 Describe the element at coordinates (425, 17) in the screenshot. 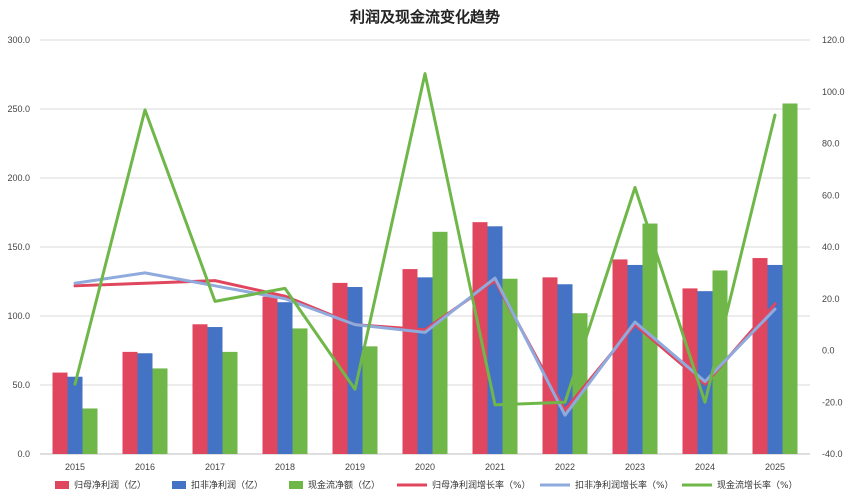

I see `chart-title: 利润及现金流变化趋势` at that location.